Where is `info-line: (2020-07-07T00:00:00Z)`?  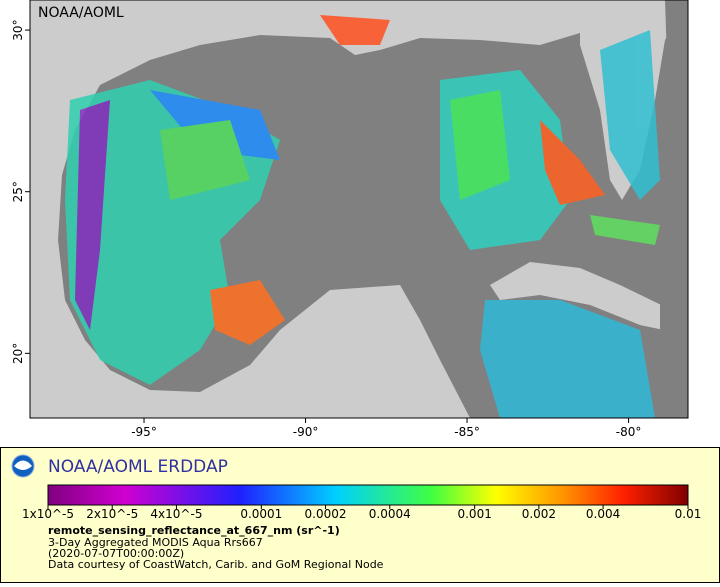
info-line: (2020-07-07T00:00:00Z) is located at coordinates (116, 553).